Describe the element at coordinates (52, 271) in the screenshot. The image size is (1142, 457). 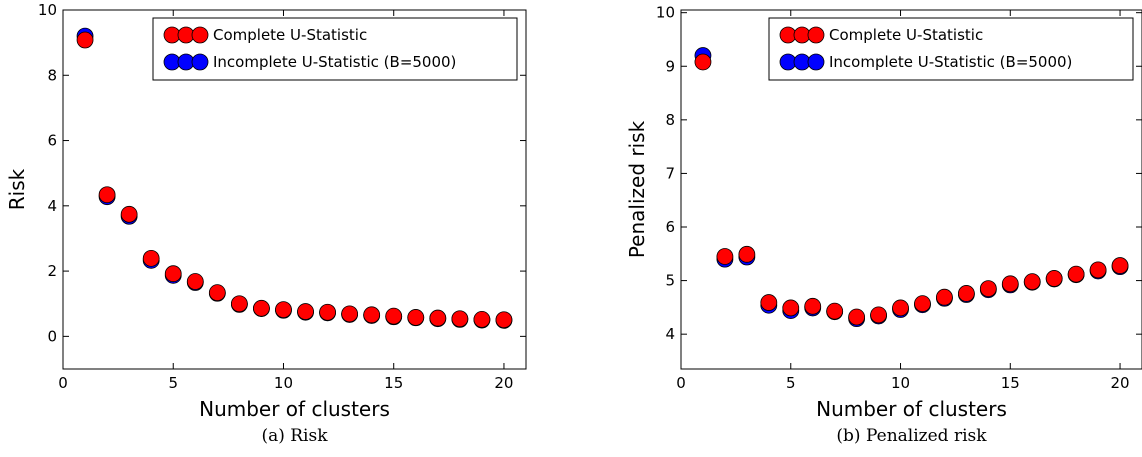
I see `y-tick-label: 2` at that location.